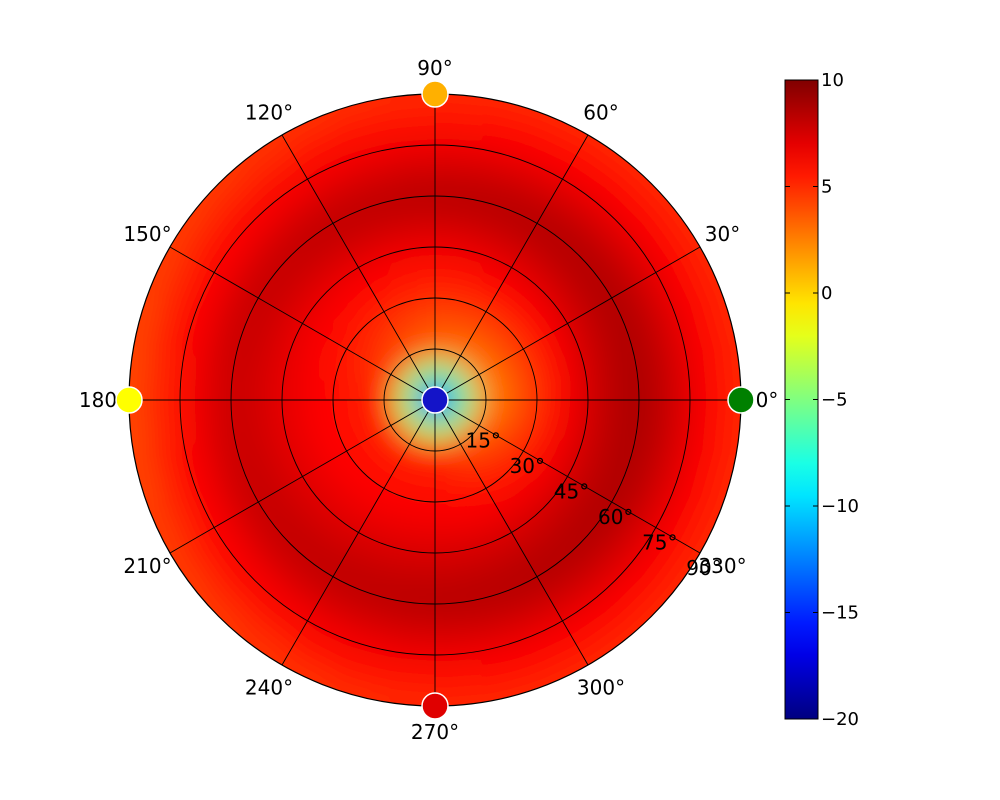  What do you see at coordinates (147, 234) in the screenshot?
I see `theta-tick-label: 150°` at bounding box center [147, 234].